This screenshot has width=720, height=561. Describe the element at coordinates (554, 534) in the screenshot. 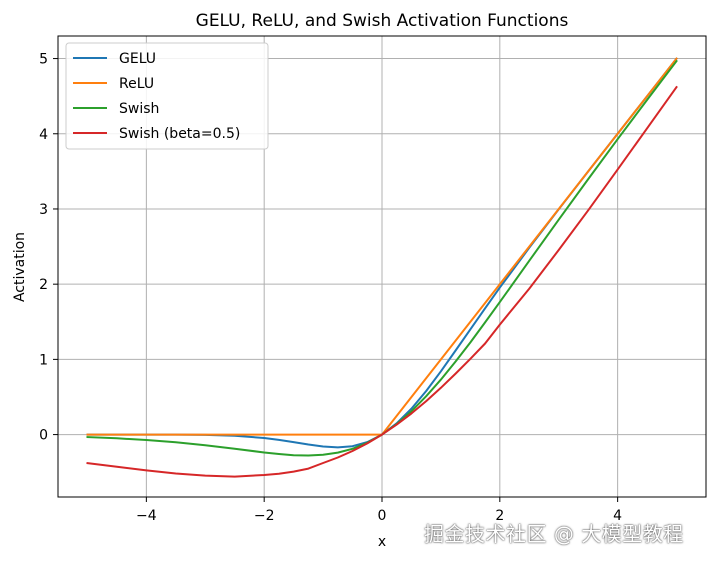

I see `watermark-text: 掘金技术社区 @ 大模型教程` at that location.